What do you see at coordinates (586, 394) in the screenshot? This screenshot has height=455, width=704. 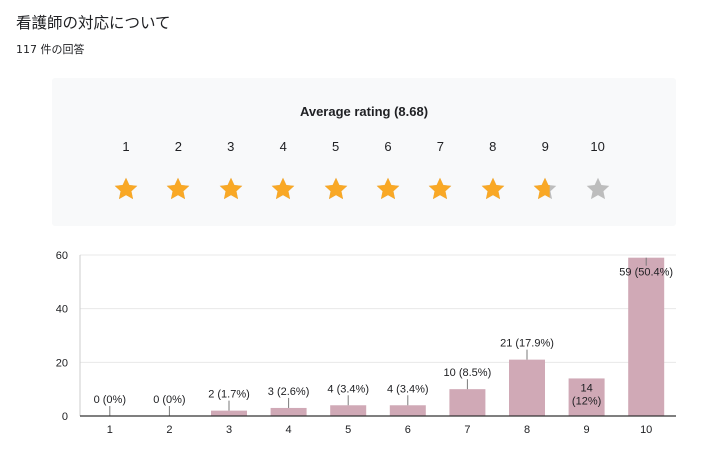 I see `data-label: 14 (12%)` at bounding box center [586, 394].